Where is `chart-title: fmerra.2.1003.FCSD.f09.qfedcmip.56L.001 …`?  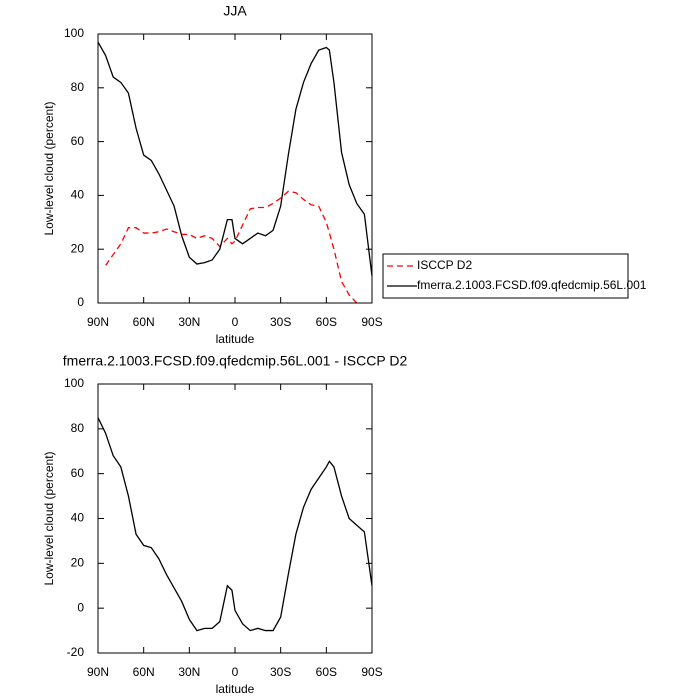 chart-title: fmerra.2.1003.FCSD.f09.qfedcmip.56L.001 … is located at coordinates (235, 361).